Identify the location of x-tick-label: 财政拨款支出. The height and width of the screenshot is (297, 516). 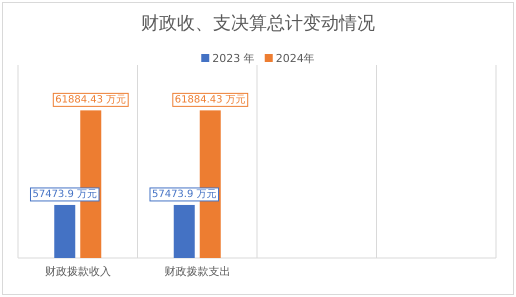
(197, 271).